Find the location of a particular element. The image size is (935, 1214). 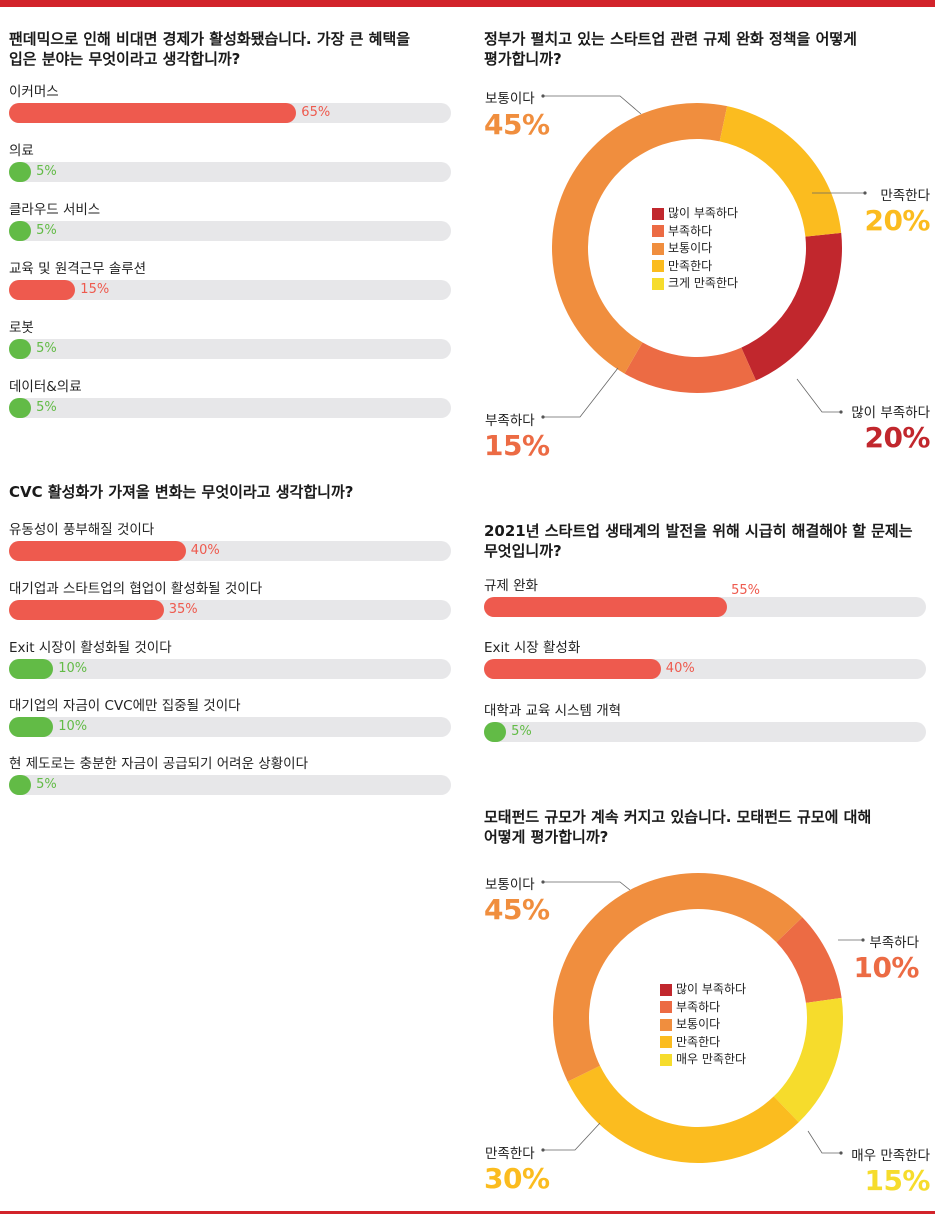

chart3-legend: 많이 부족하다 부족하다 보통이다 만족한다 크게 만족한다 is located at coordinates (695, 249).